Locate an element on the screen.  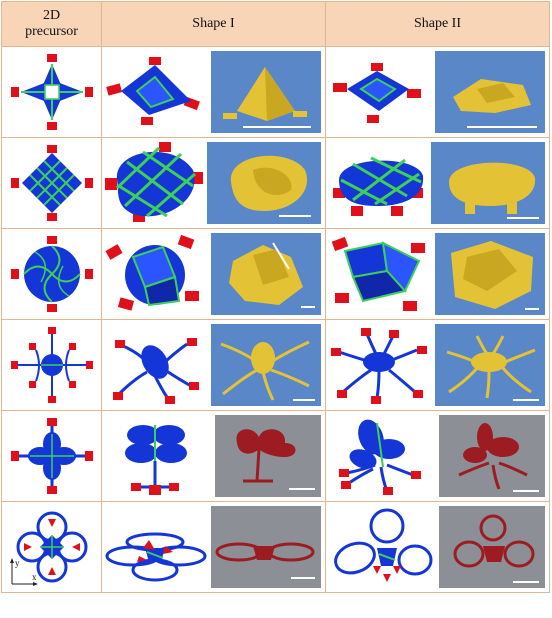
header-shape-2: Shape II is located at coordinates (437, 24).